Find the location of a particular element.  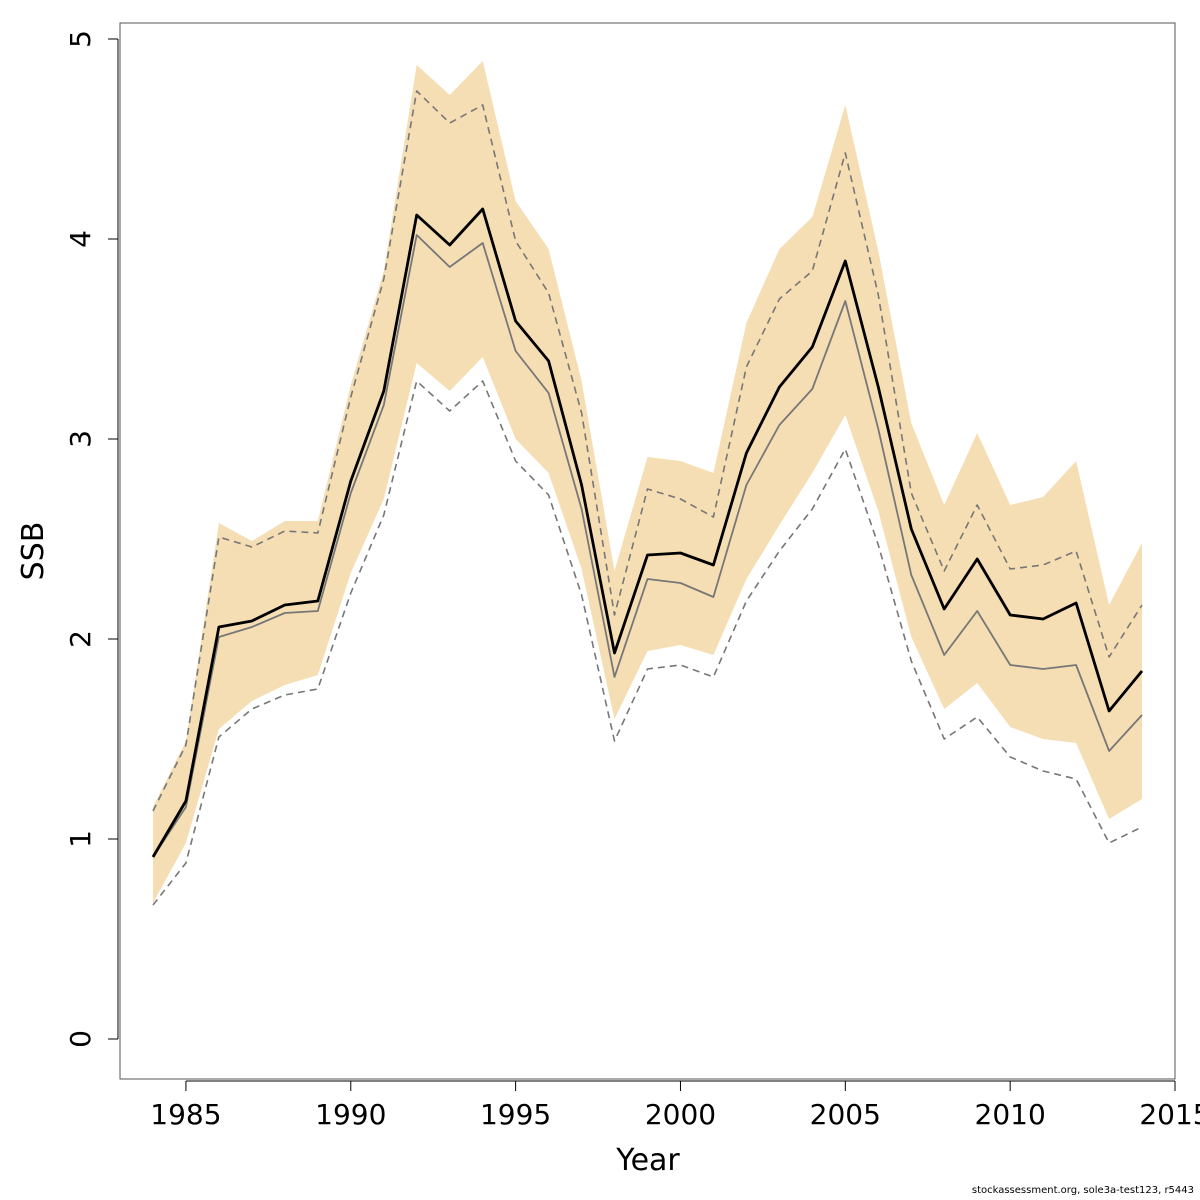

x-tick-label: 2000 is located at coordinates (680, 1114).